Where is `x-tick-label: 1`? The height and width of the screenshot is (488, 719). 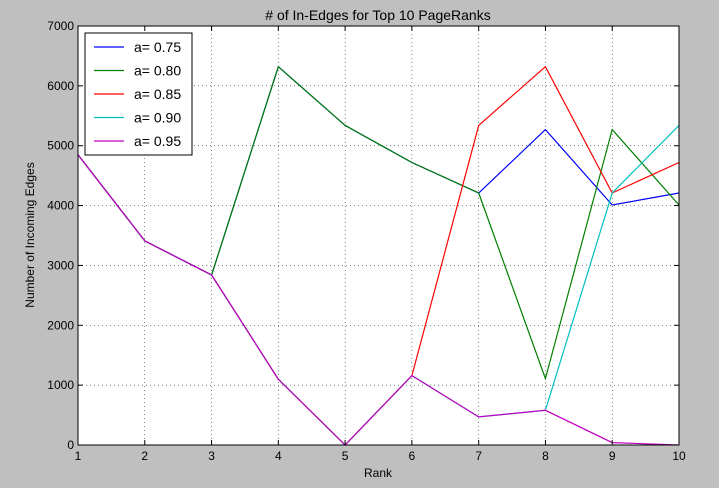 x-tick-label: 1 is located at coordinates (78, 456).